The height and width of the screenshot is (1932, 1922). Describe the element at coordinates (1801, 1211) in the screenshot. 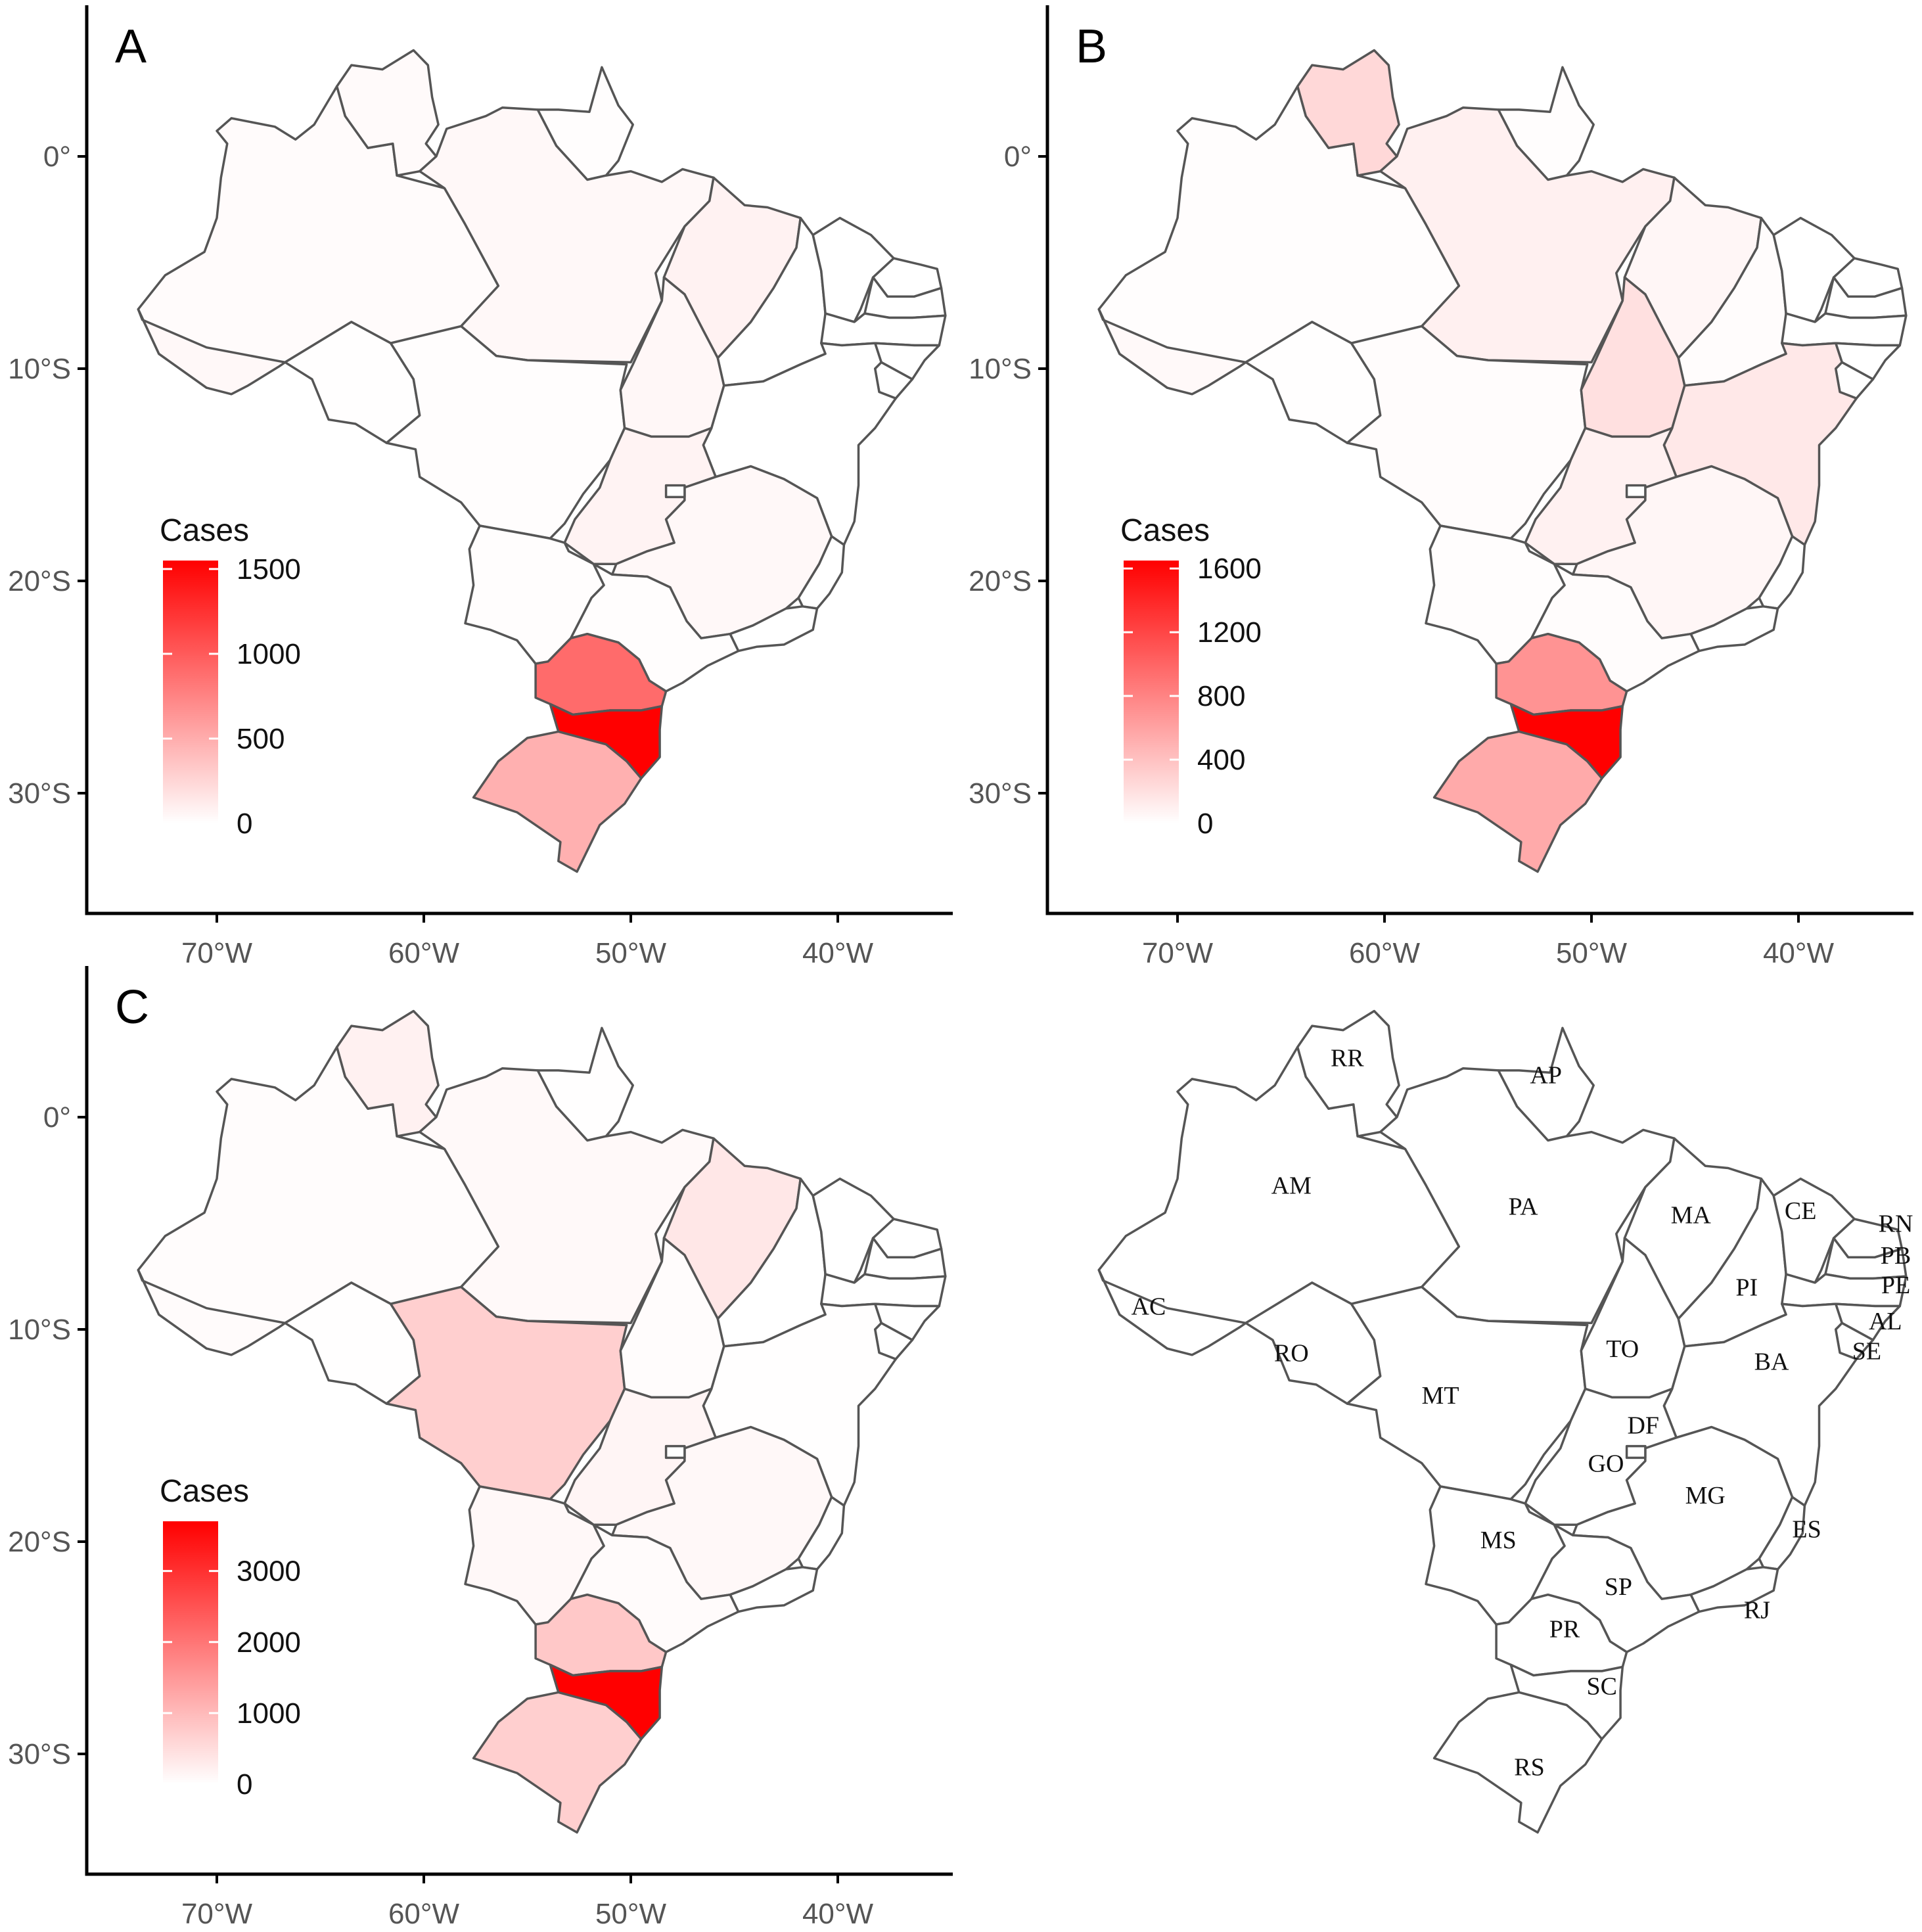

I see `state-label-ce: CE` at that location.